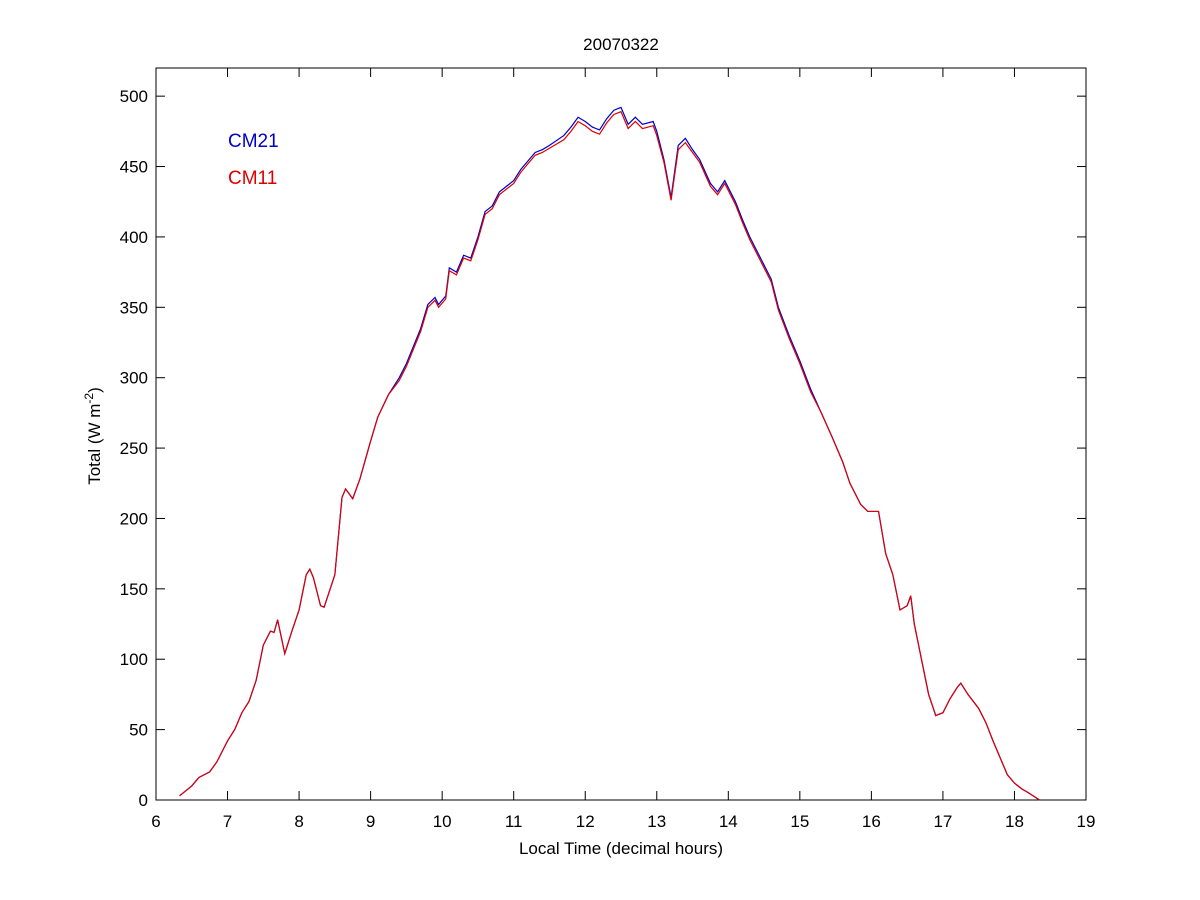 The width and height of the screenshot is (1200, 900). I want to click on y-tick-label: 450, so click(134, 167).